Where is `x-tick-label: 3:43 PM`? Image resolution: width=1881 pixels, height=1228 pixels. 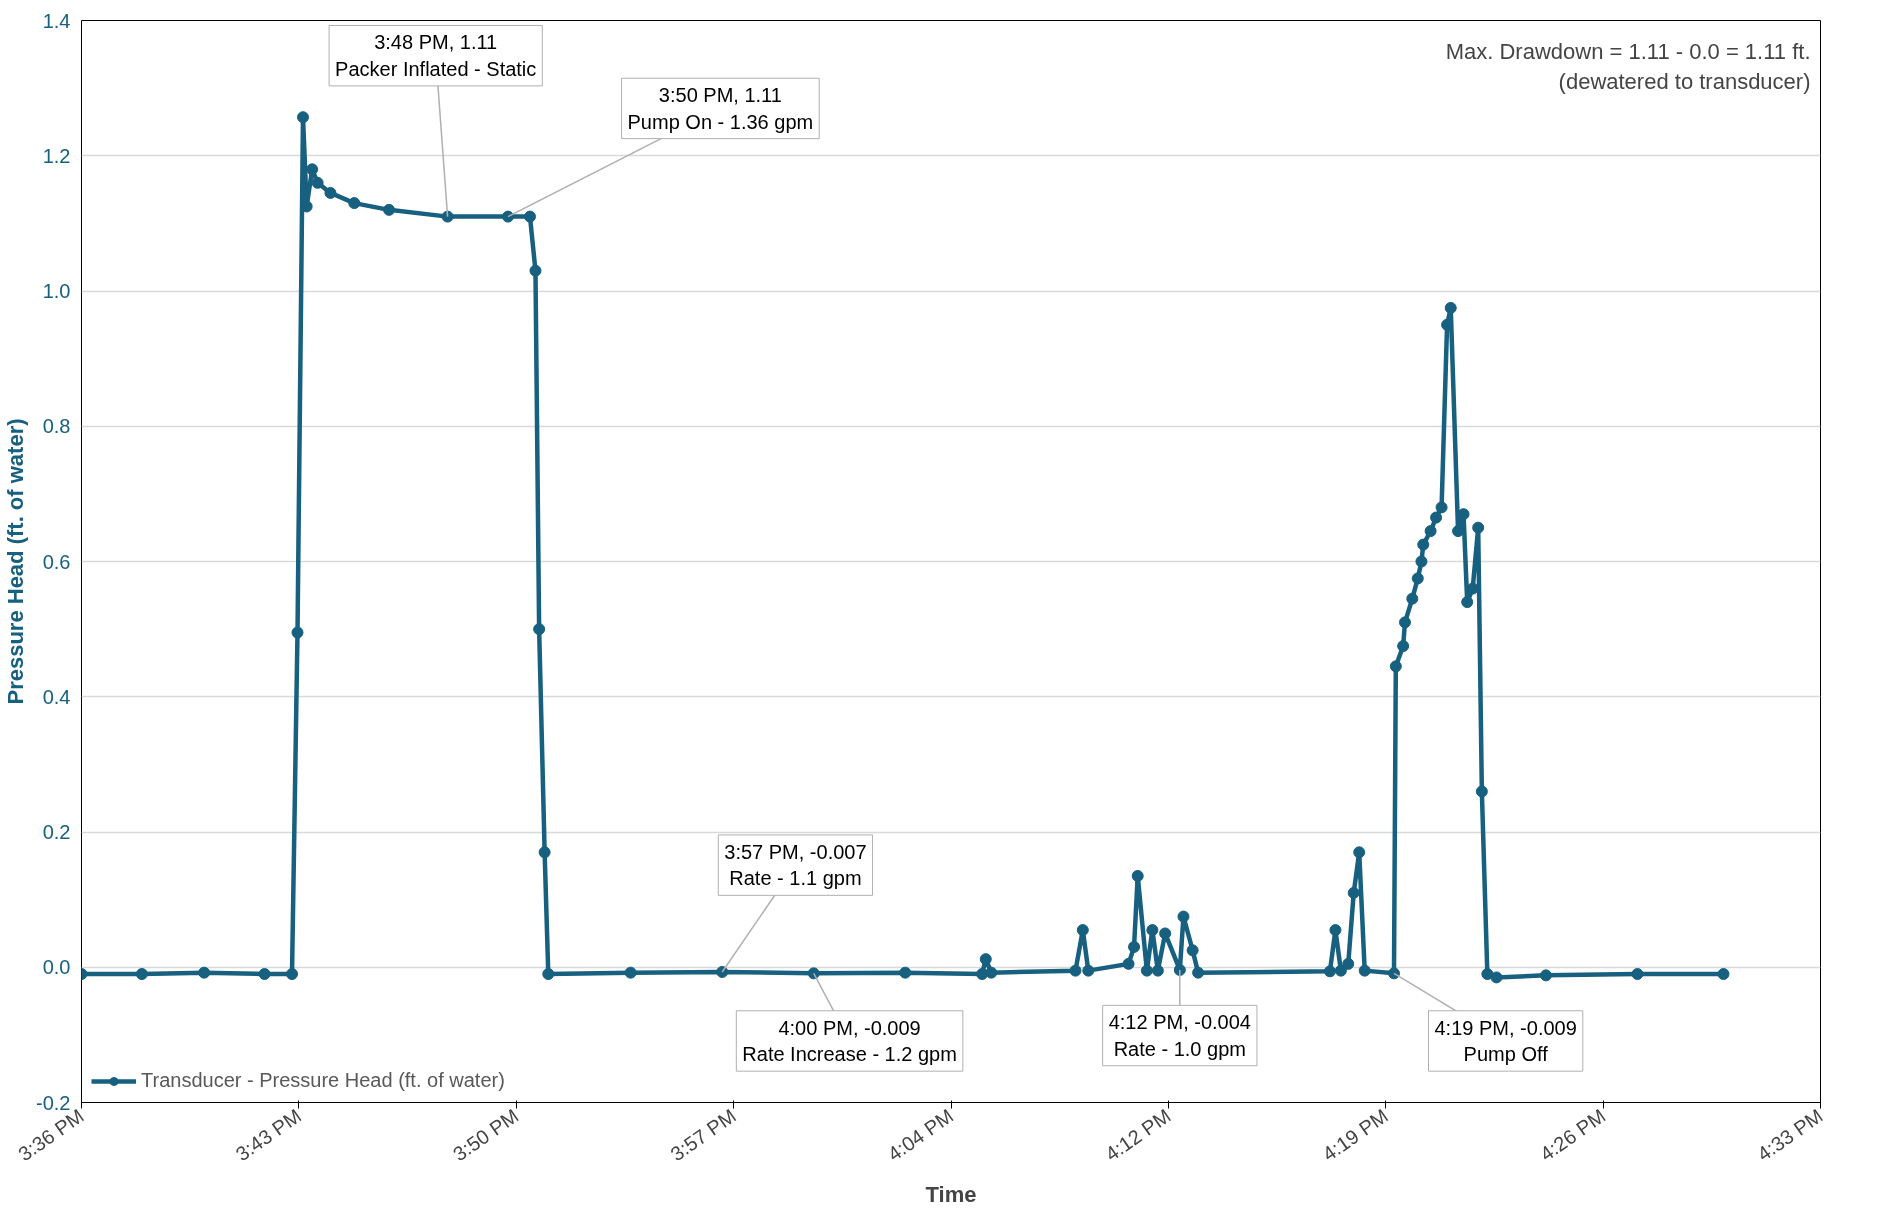 x-tick-label: 3:43 PM is located at coordinates (268, 1135).